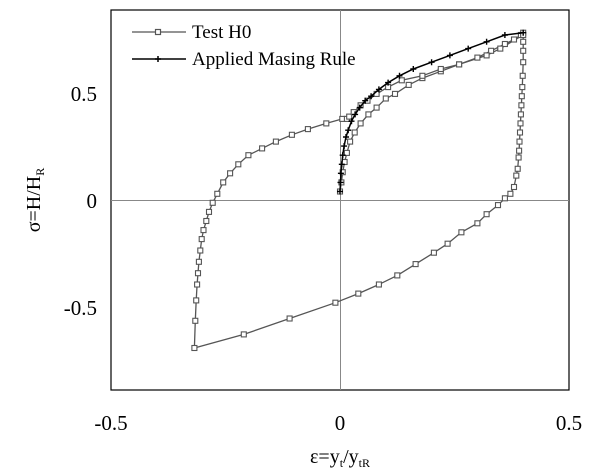 This screenshot has width=591, height=473. What do you see at coordinates (158, 32) in the screenshot?
I see `legend-marker-square` at bounding box center [158, 32].